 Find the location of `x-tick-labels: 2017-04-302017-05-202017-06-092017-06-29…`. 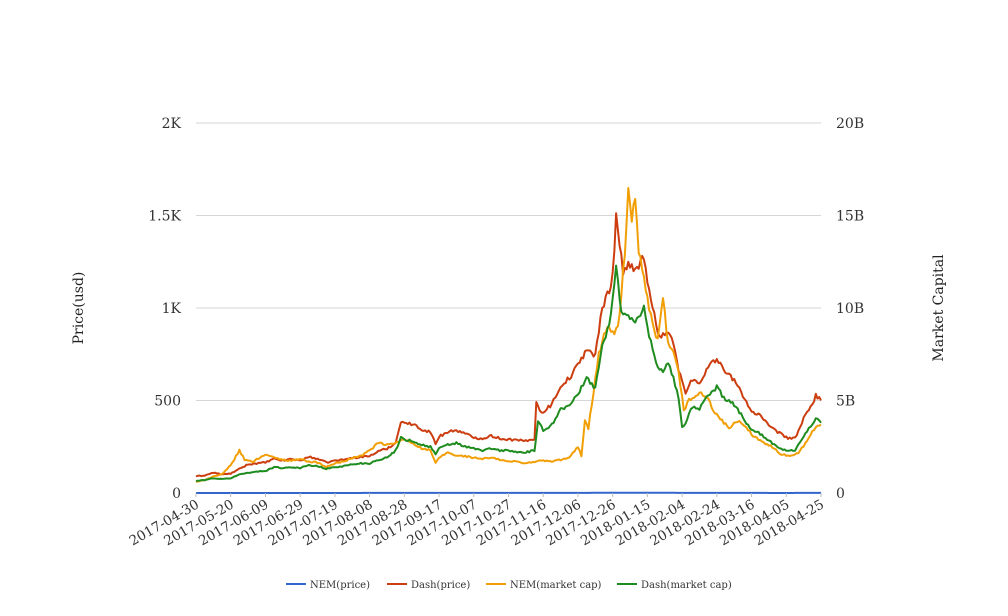

x-tick-labels: 2017-04-302017-05-202017-06-092017-06-29… is located at coordinates (477, 521).